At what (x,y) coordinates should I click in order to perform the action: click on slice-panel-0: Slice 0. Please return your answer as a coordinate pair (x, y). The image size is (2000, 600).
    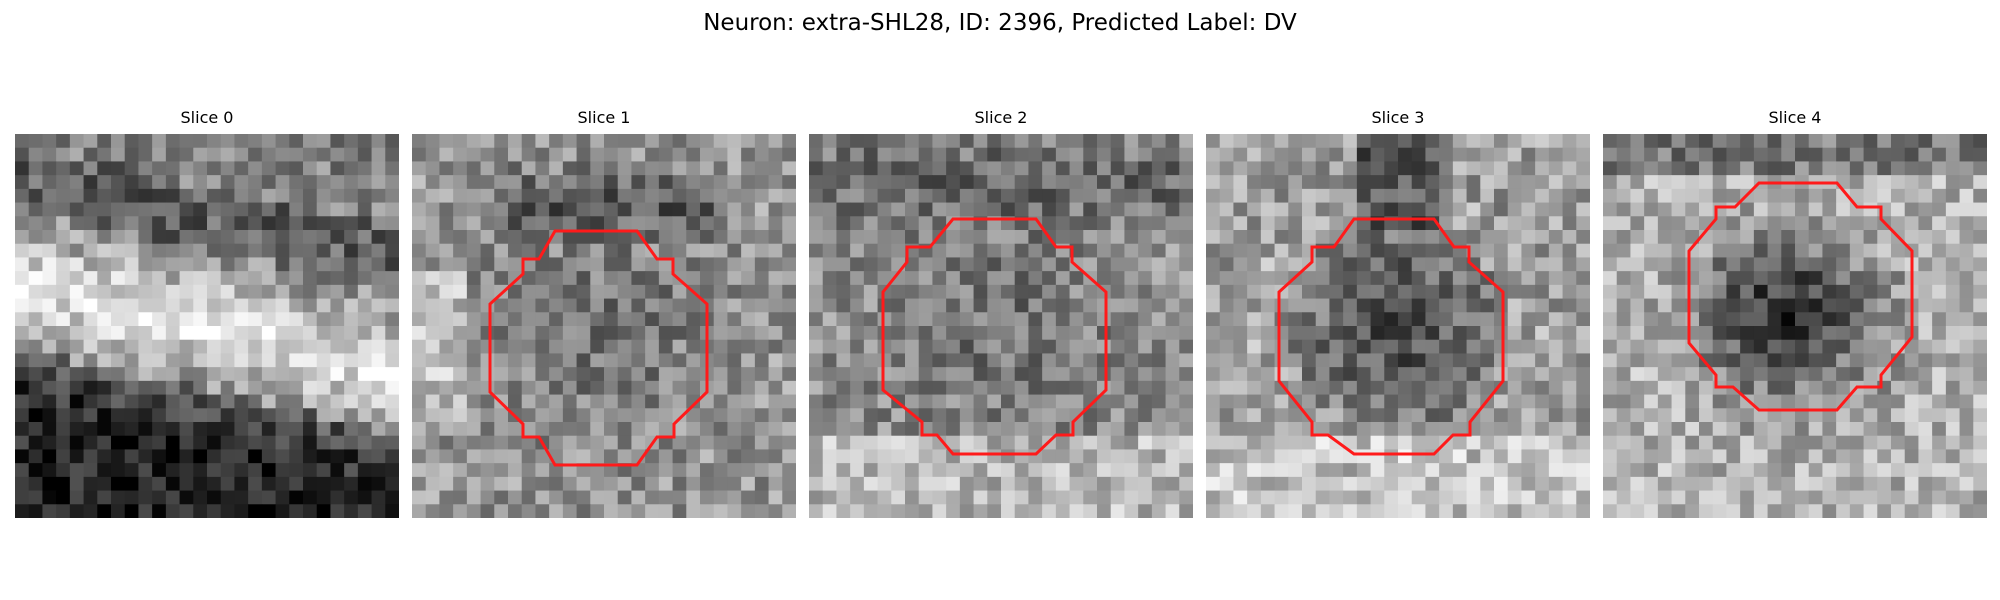
    Looking at the image, I should click on (207, 118).